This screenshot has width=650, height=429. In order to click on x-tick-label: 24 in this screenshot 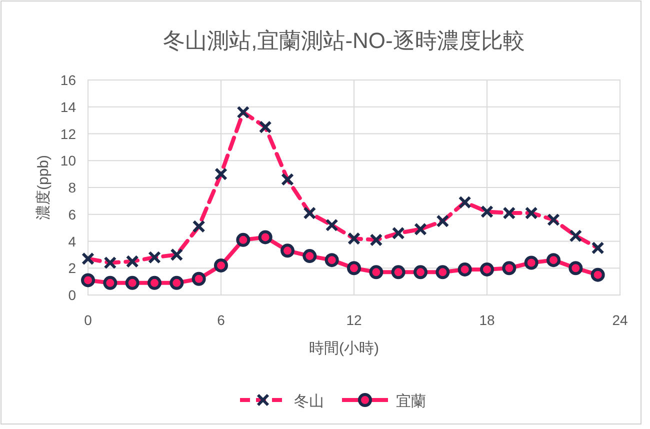, I will do `click(620, 320)`.